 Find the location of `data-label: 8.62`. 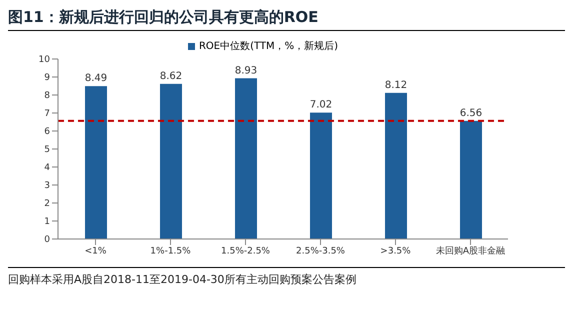

data-label: 8.62 is located at coordinates (171, 76).